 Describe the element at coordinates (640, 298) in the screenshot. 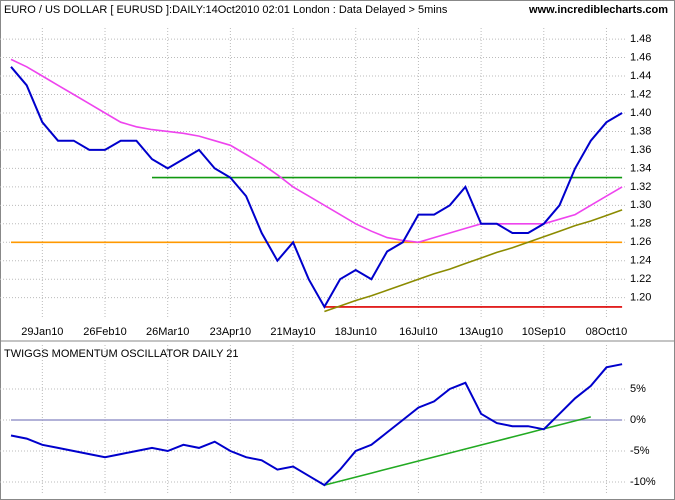

I see `y-tick-label: 1.20` at that location.